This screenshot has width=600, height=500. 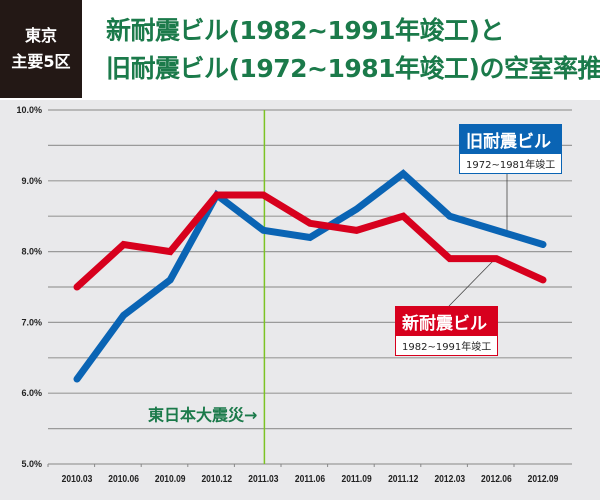 I want to click on x-tick-label: 2012.06, so click(x=496, y=478).